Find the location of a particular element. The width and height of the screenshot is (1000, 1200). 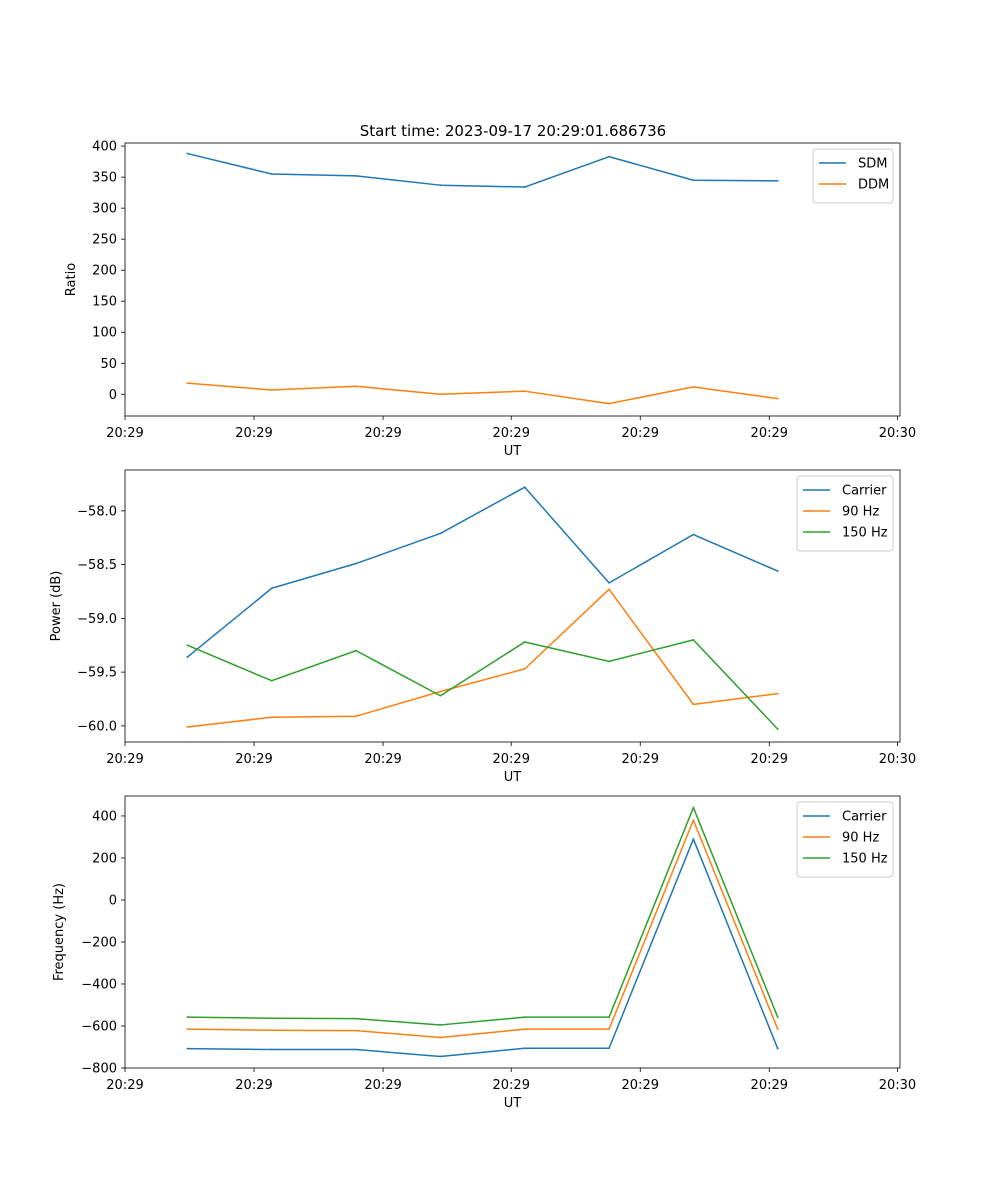

legend-label: 150 Hz is located at coordinates (865, 859).